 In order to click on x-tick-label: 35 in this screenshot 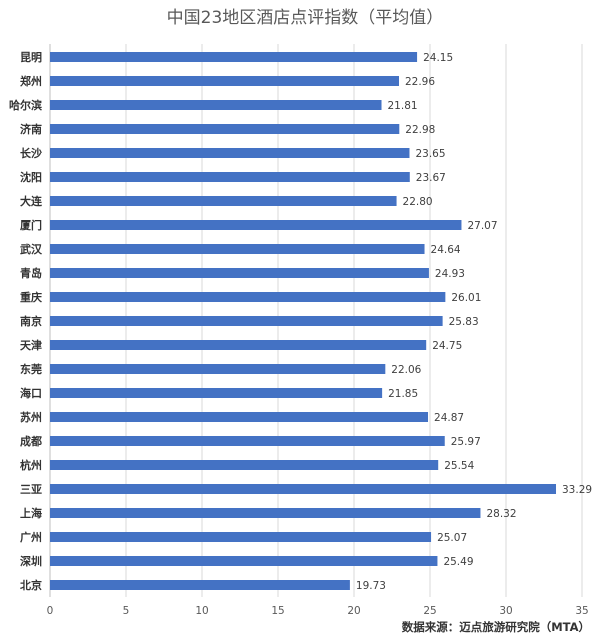, I will do `click(581, 611)`.